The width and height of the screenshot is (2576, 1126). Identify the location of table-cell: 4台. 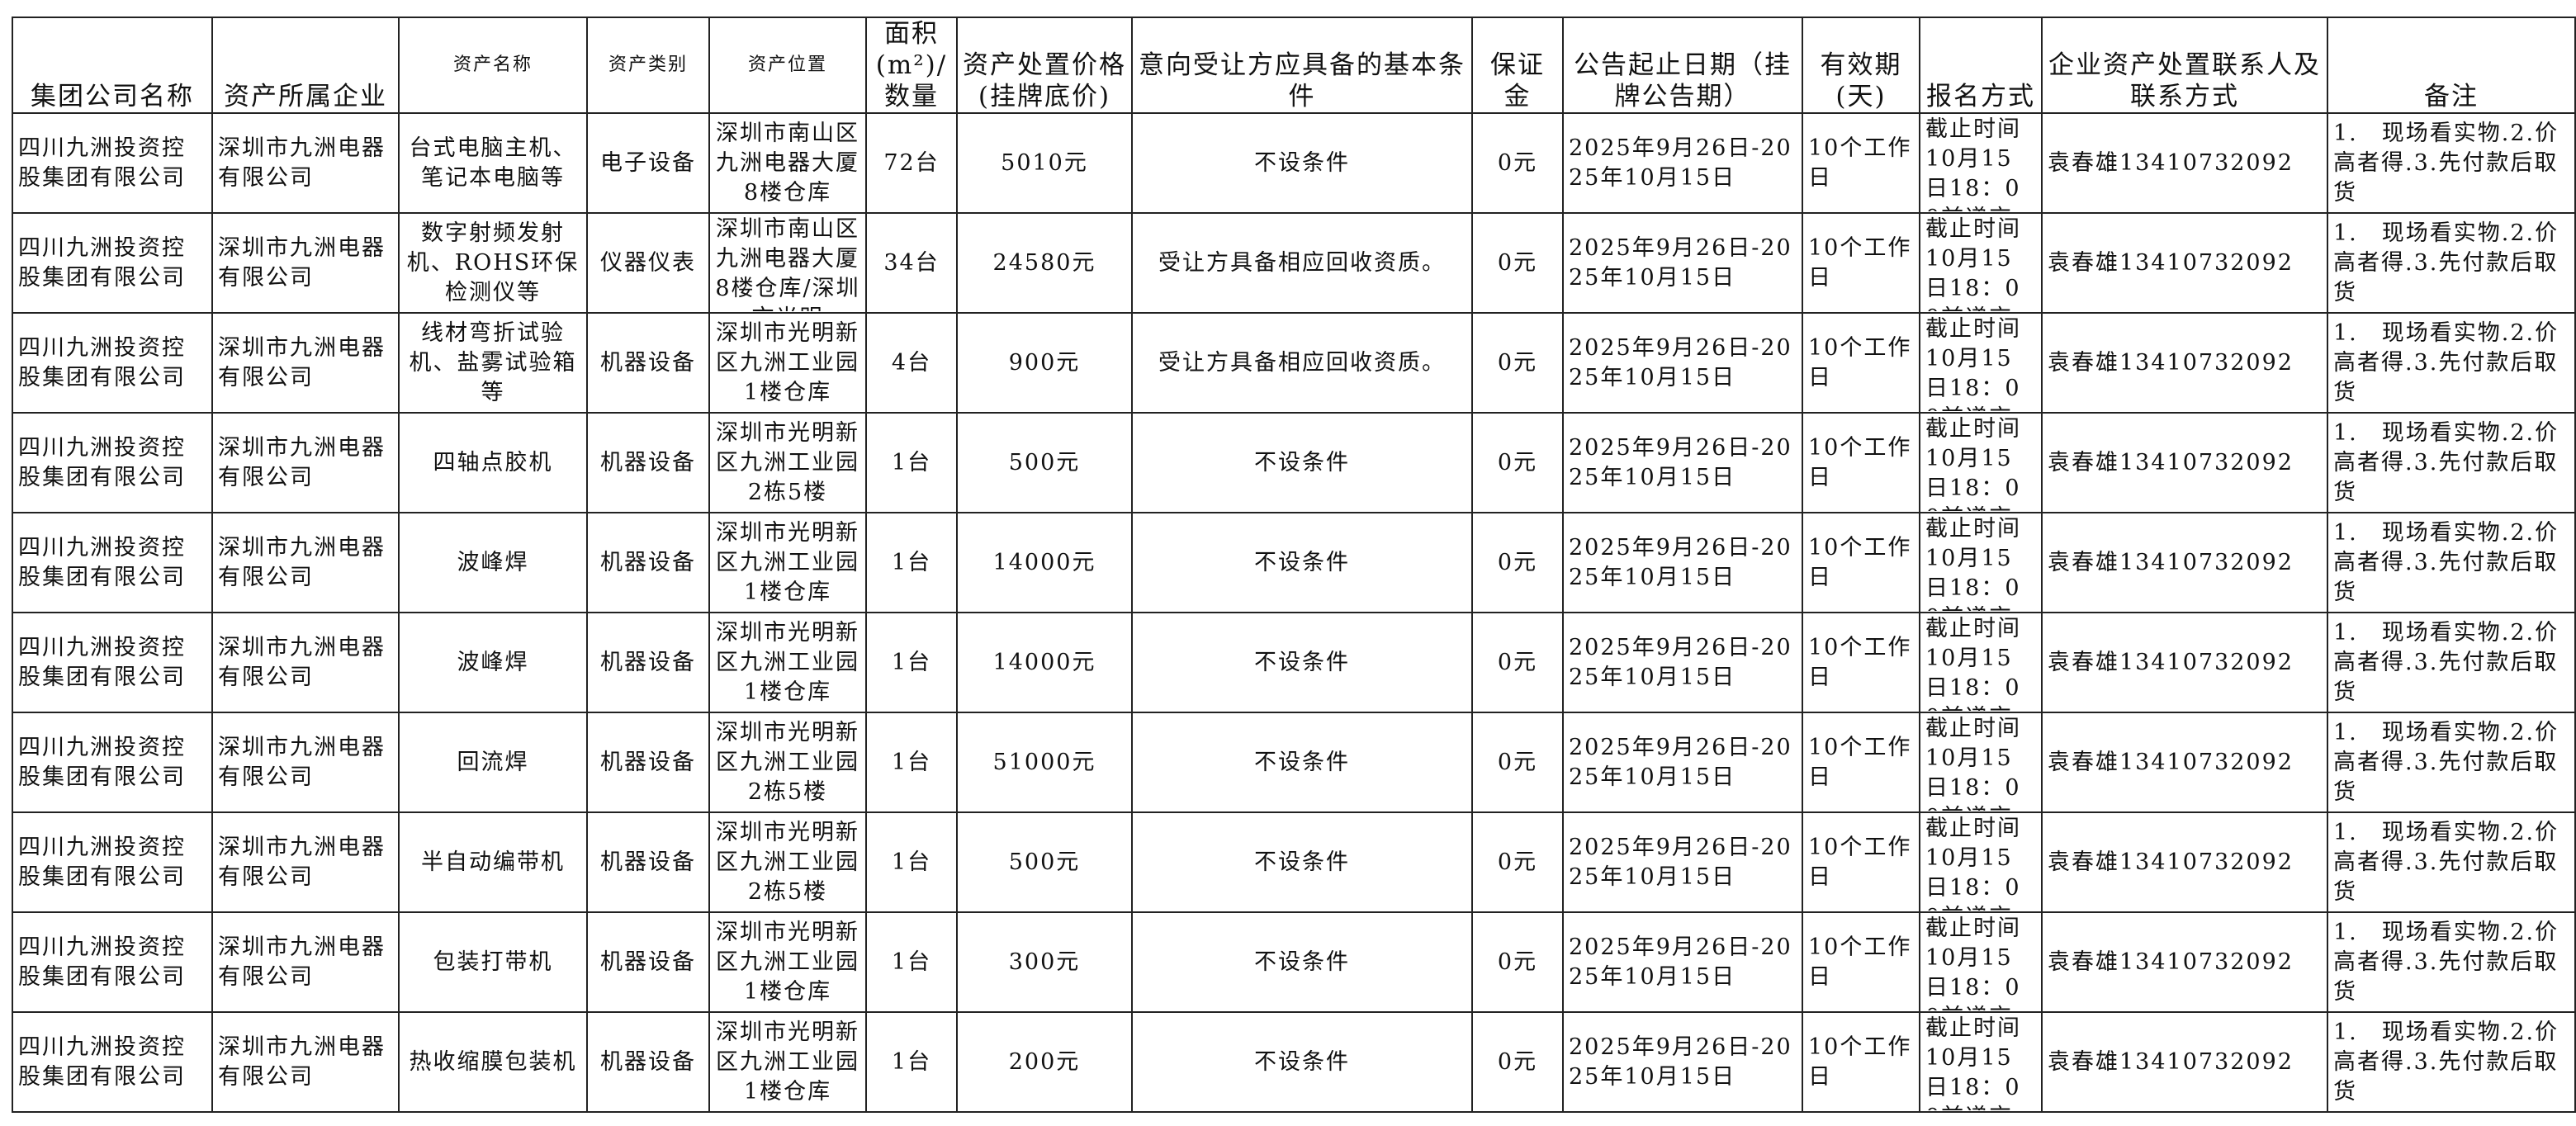
(911, 363).